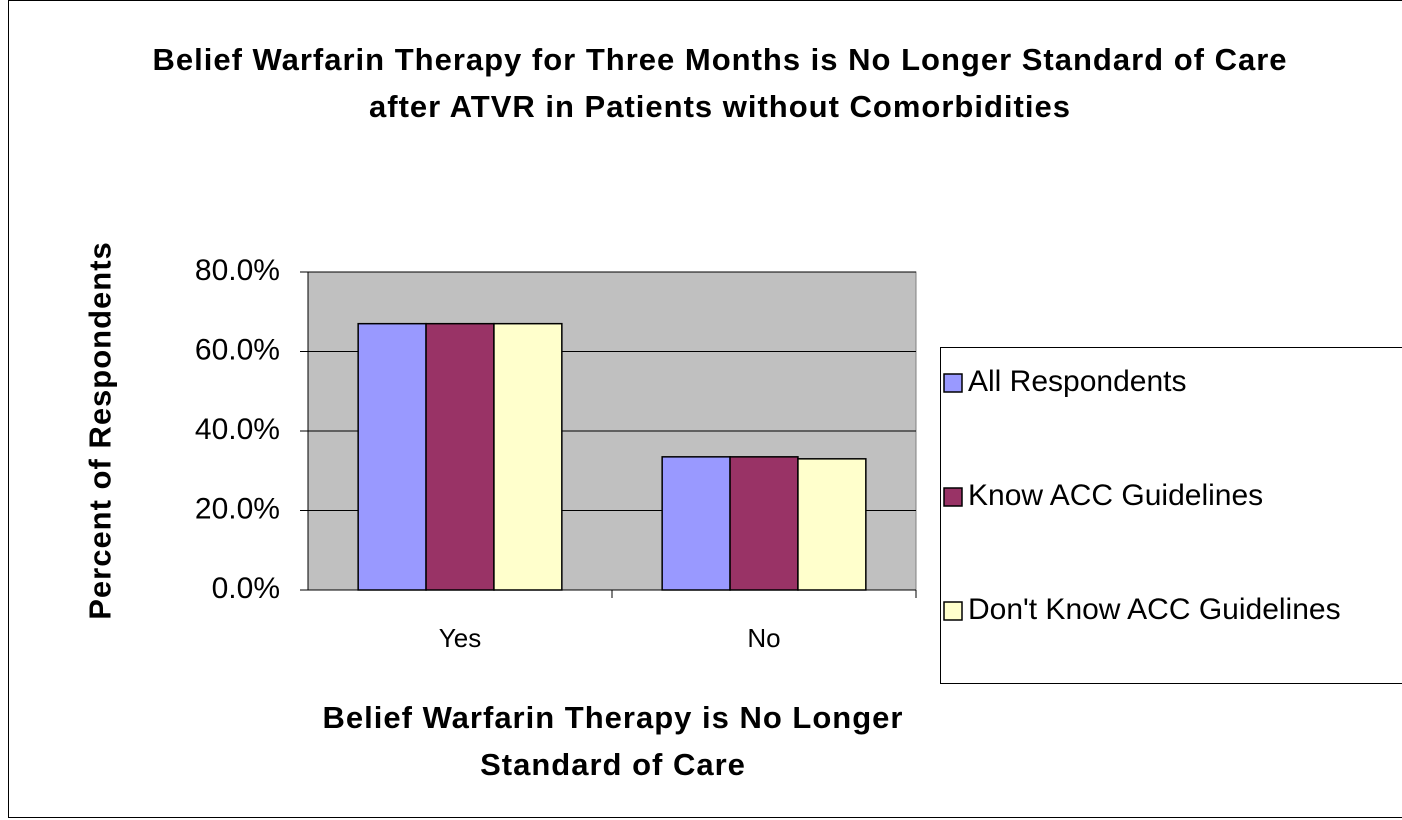 The image size is (1402, 820). Describe the element at coordinates (100, 430) in the screenshot. I see `y-axis-title: Percent of Respondents` at that location.